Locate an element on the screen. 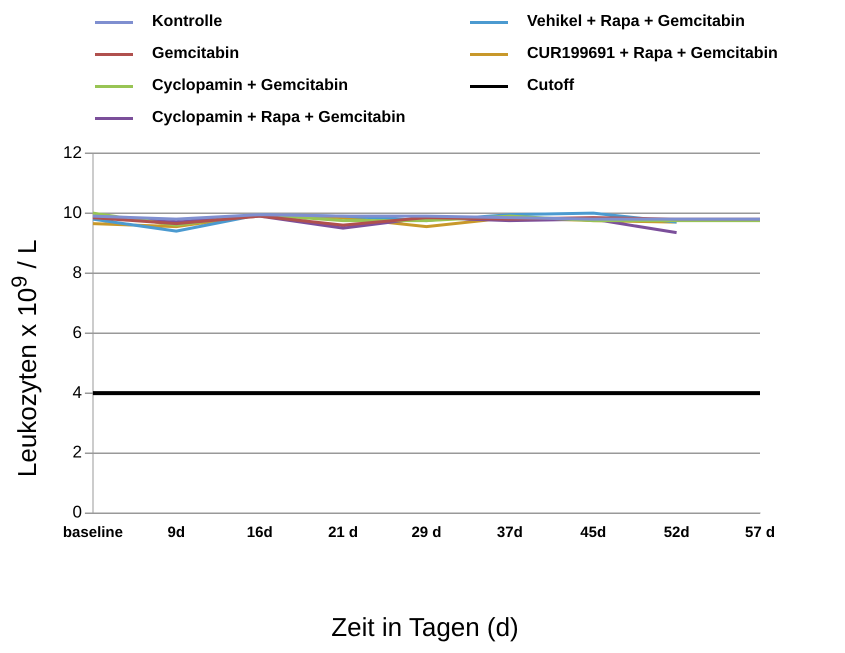 The width and height of the screenshot is (845, 653). legend-label: Cutoff is located at coordinates (550, 86).